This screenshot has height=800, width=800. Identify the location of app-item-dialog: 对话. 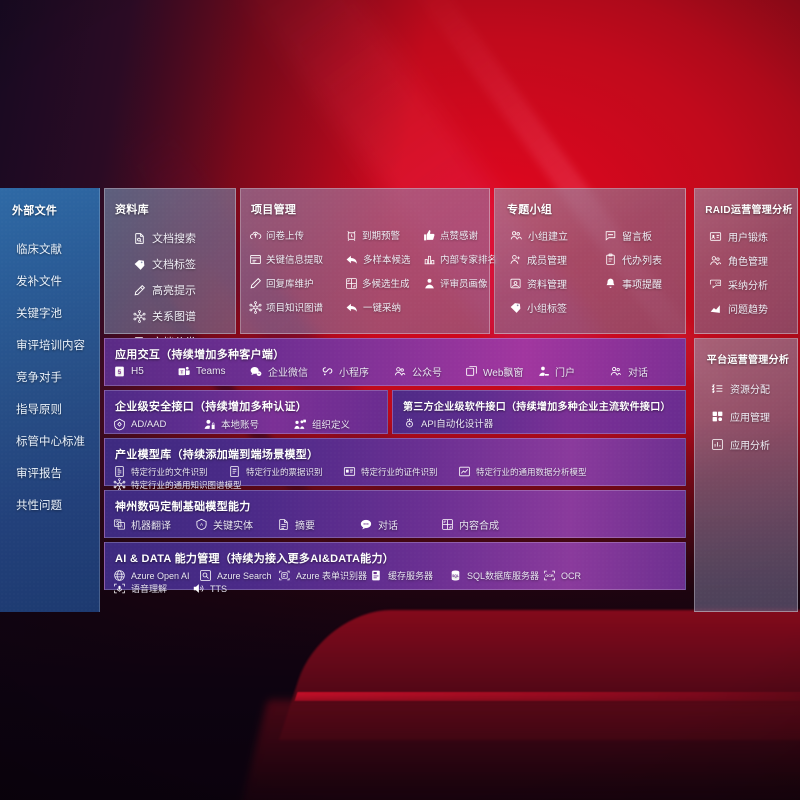
(645, 371).